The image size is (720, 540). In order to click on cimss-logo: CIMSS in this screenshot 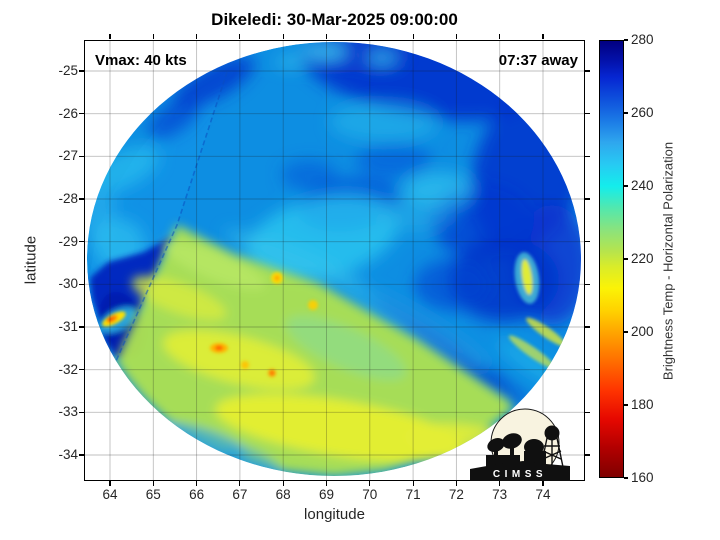, I will do `click(520, 444)`.